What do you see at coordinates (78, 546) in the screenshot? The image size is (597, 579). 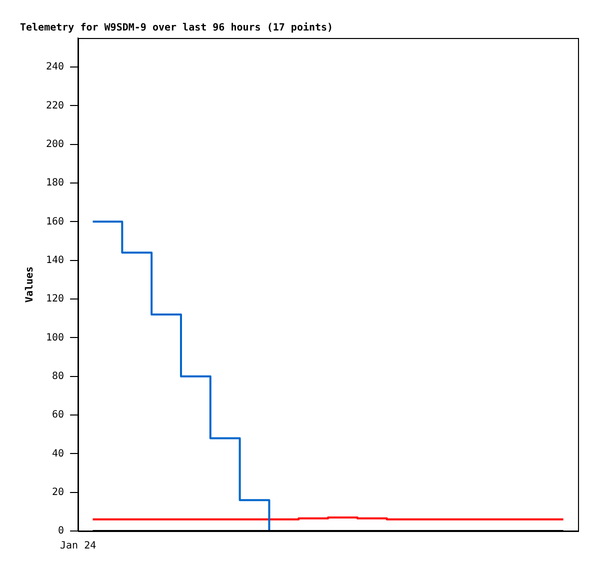 I see `text: Jan 24` at bounding box center [78, 546].